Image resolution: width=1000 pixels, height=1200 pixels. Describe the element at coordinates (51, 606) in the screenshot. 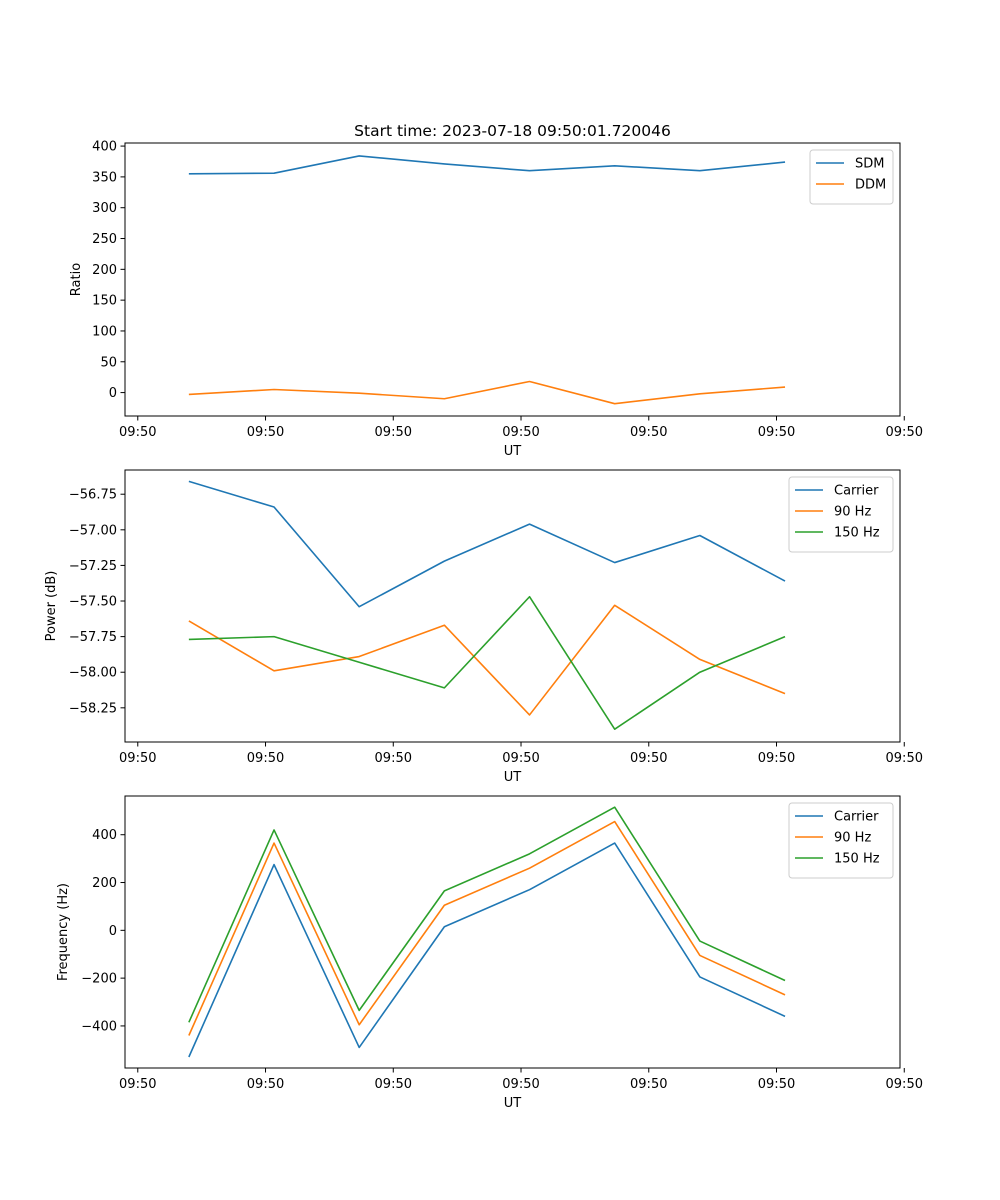

I see `y-axis-label: Power (dB)` at that location.